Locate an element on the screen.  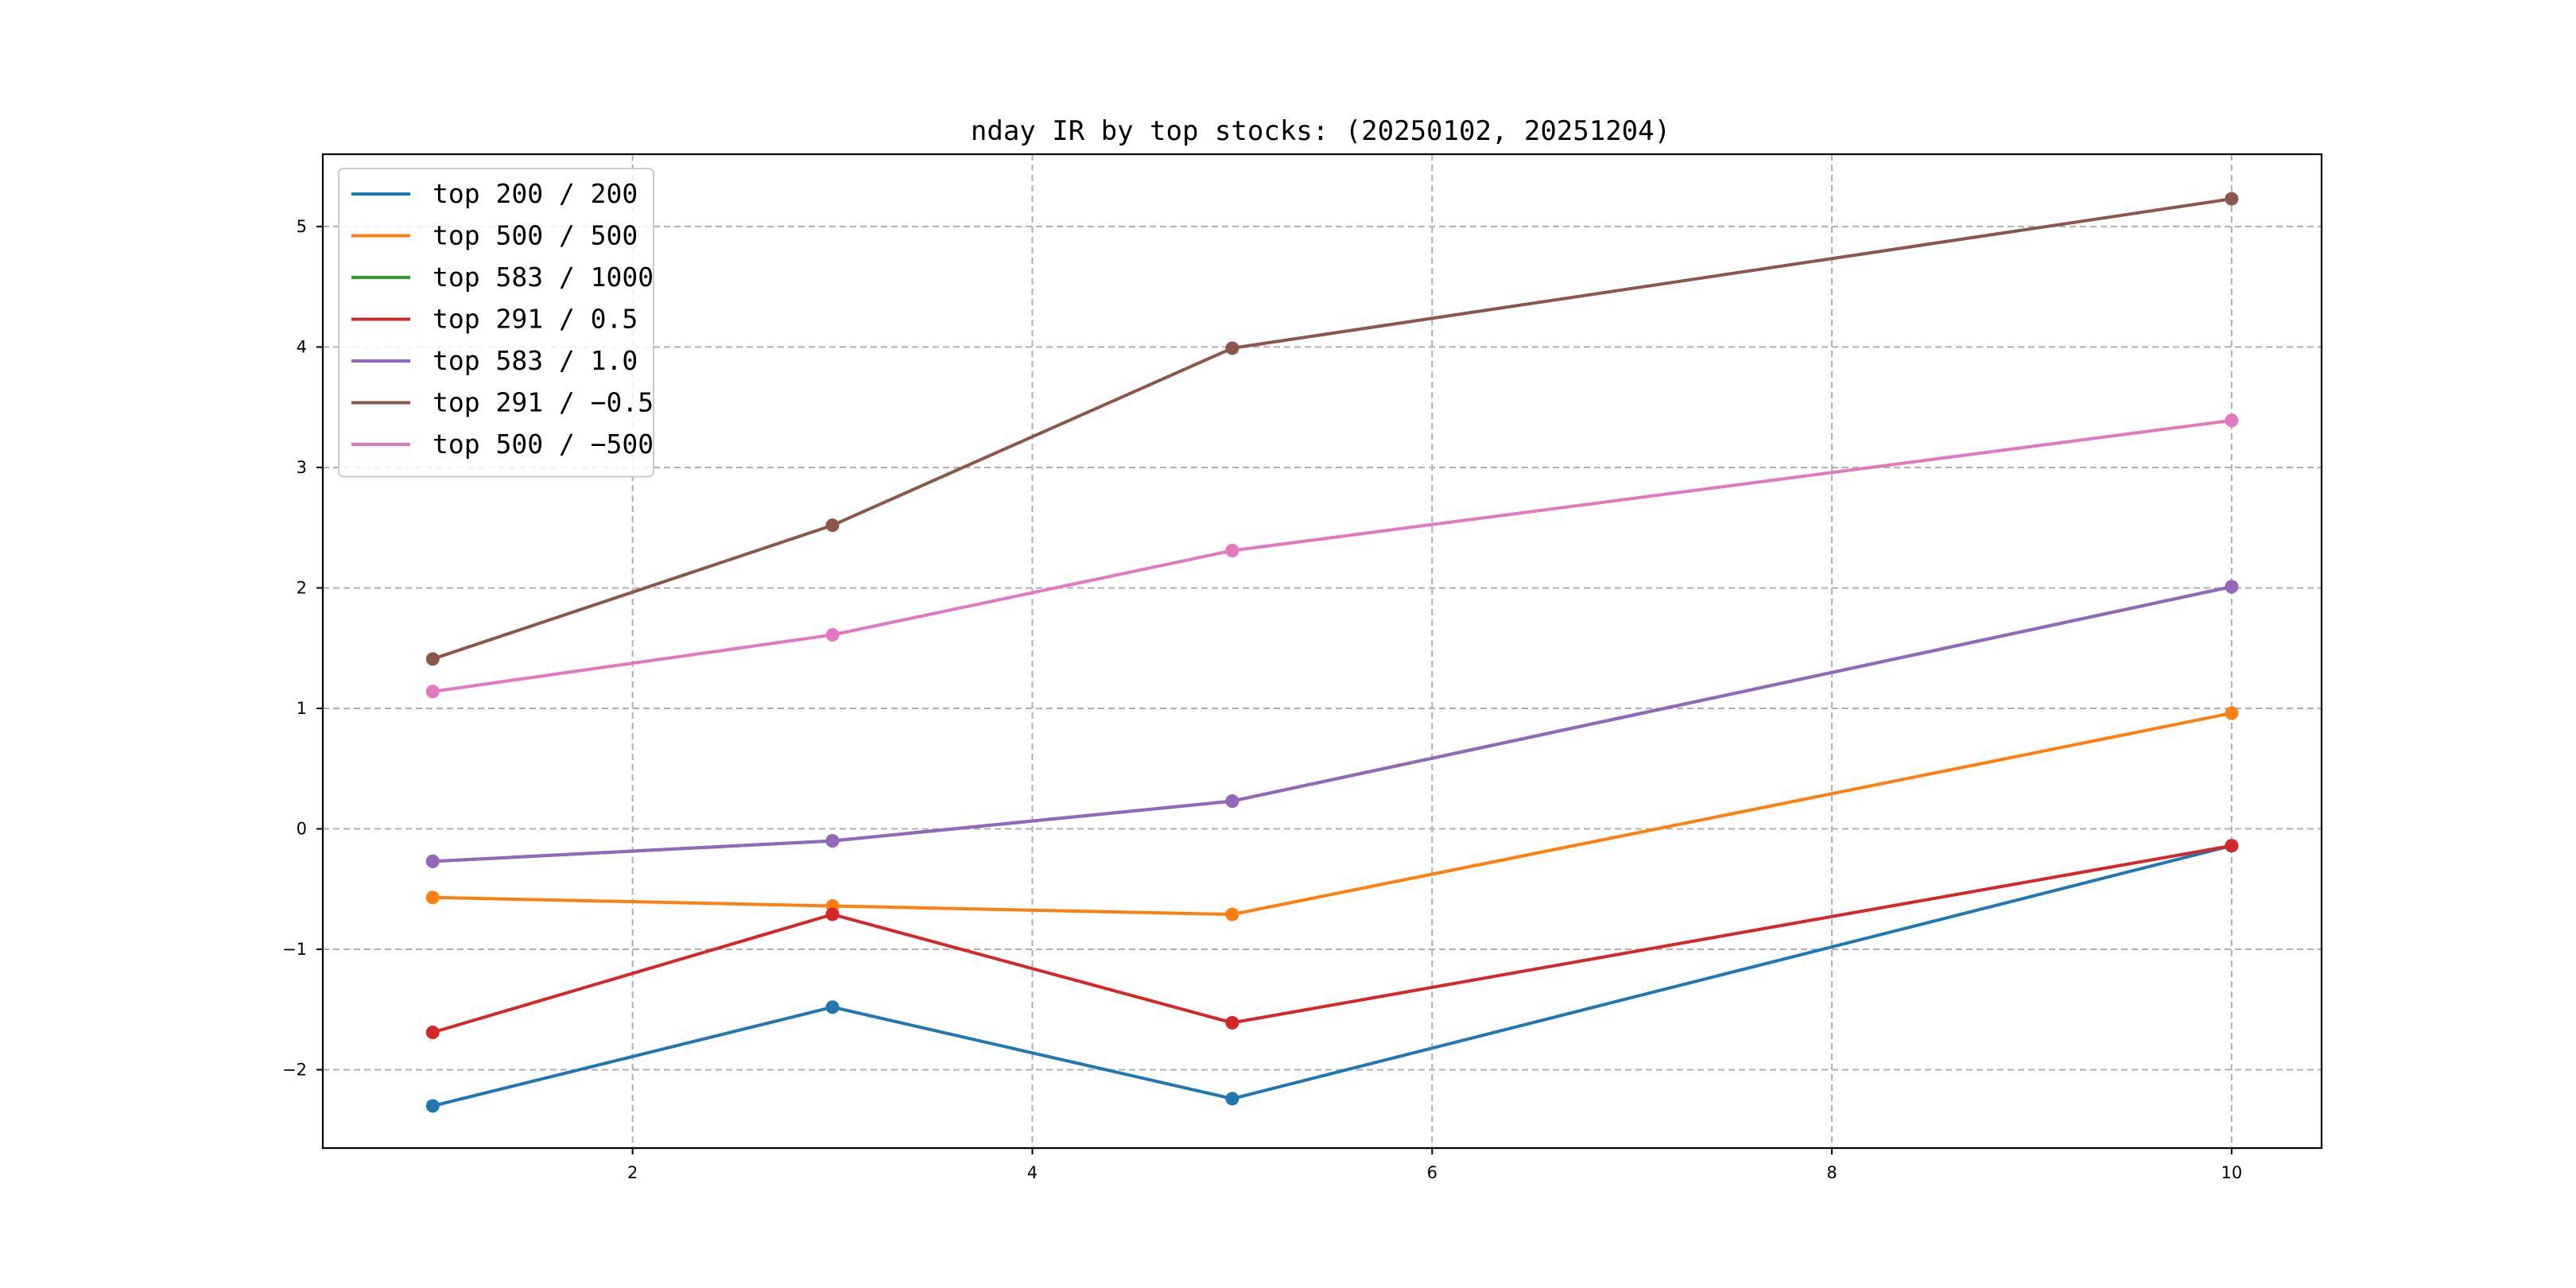
legend-item: top 291 / −0.5 is located at coordinates (502, 403).